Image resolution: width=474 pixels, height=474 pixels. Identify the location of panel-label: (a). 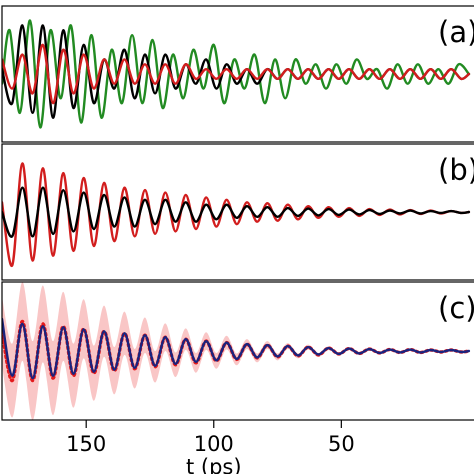
(456, 32).